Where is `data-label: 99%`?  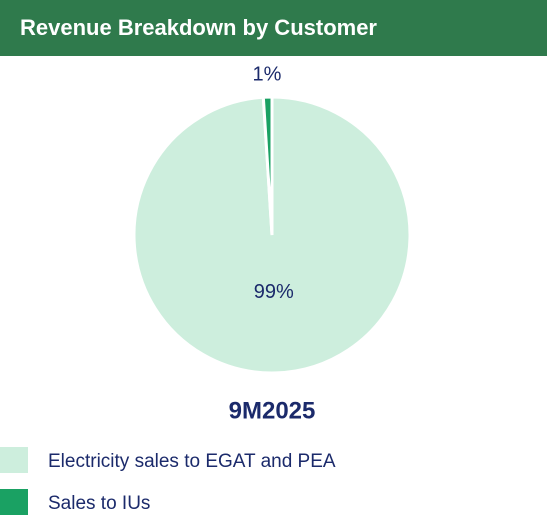 data-label: 99% is located at coordinates (274, 292).